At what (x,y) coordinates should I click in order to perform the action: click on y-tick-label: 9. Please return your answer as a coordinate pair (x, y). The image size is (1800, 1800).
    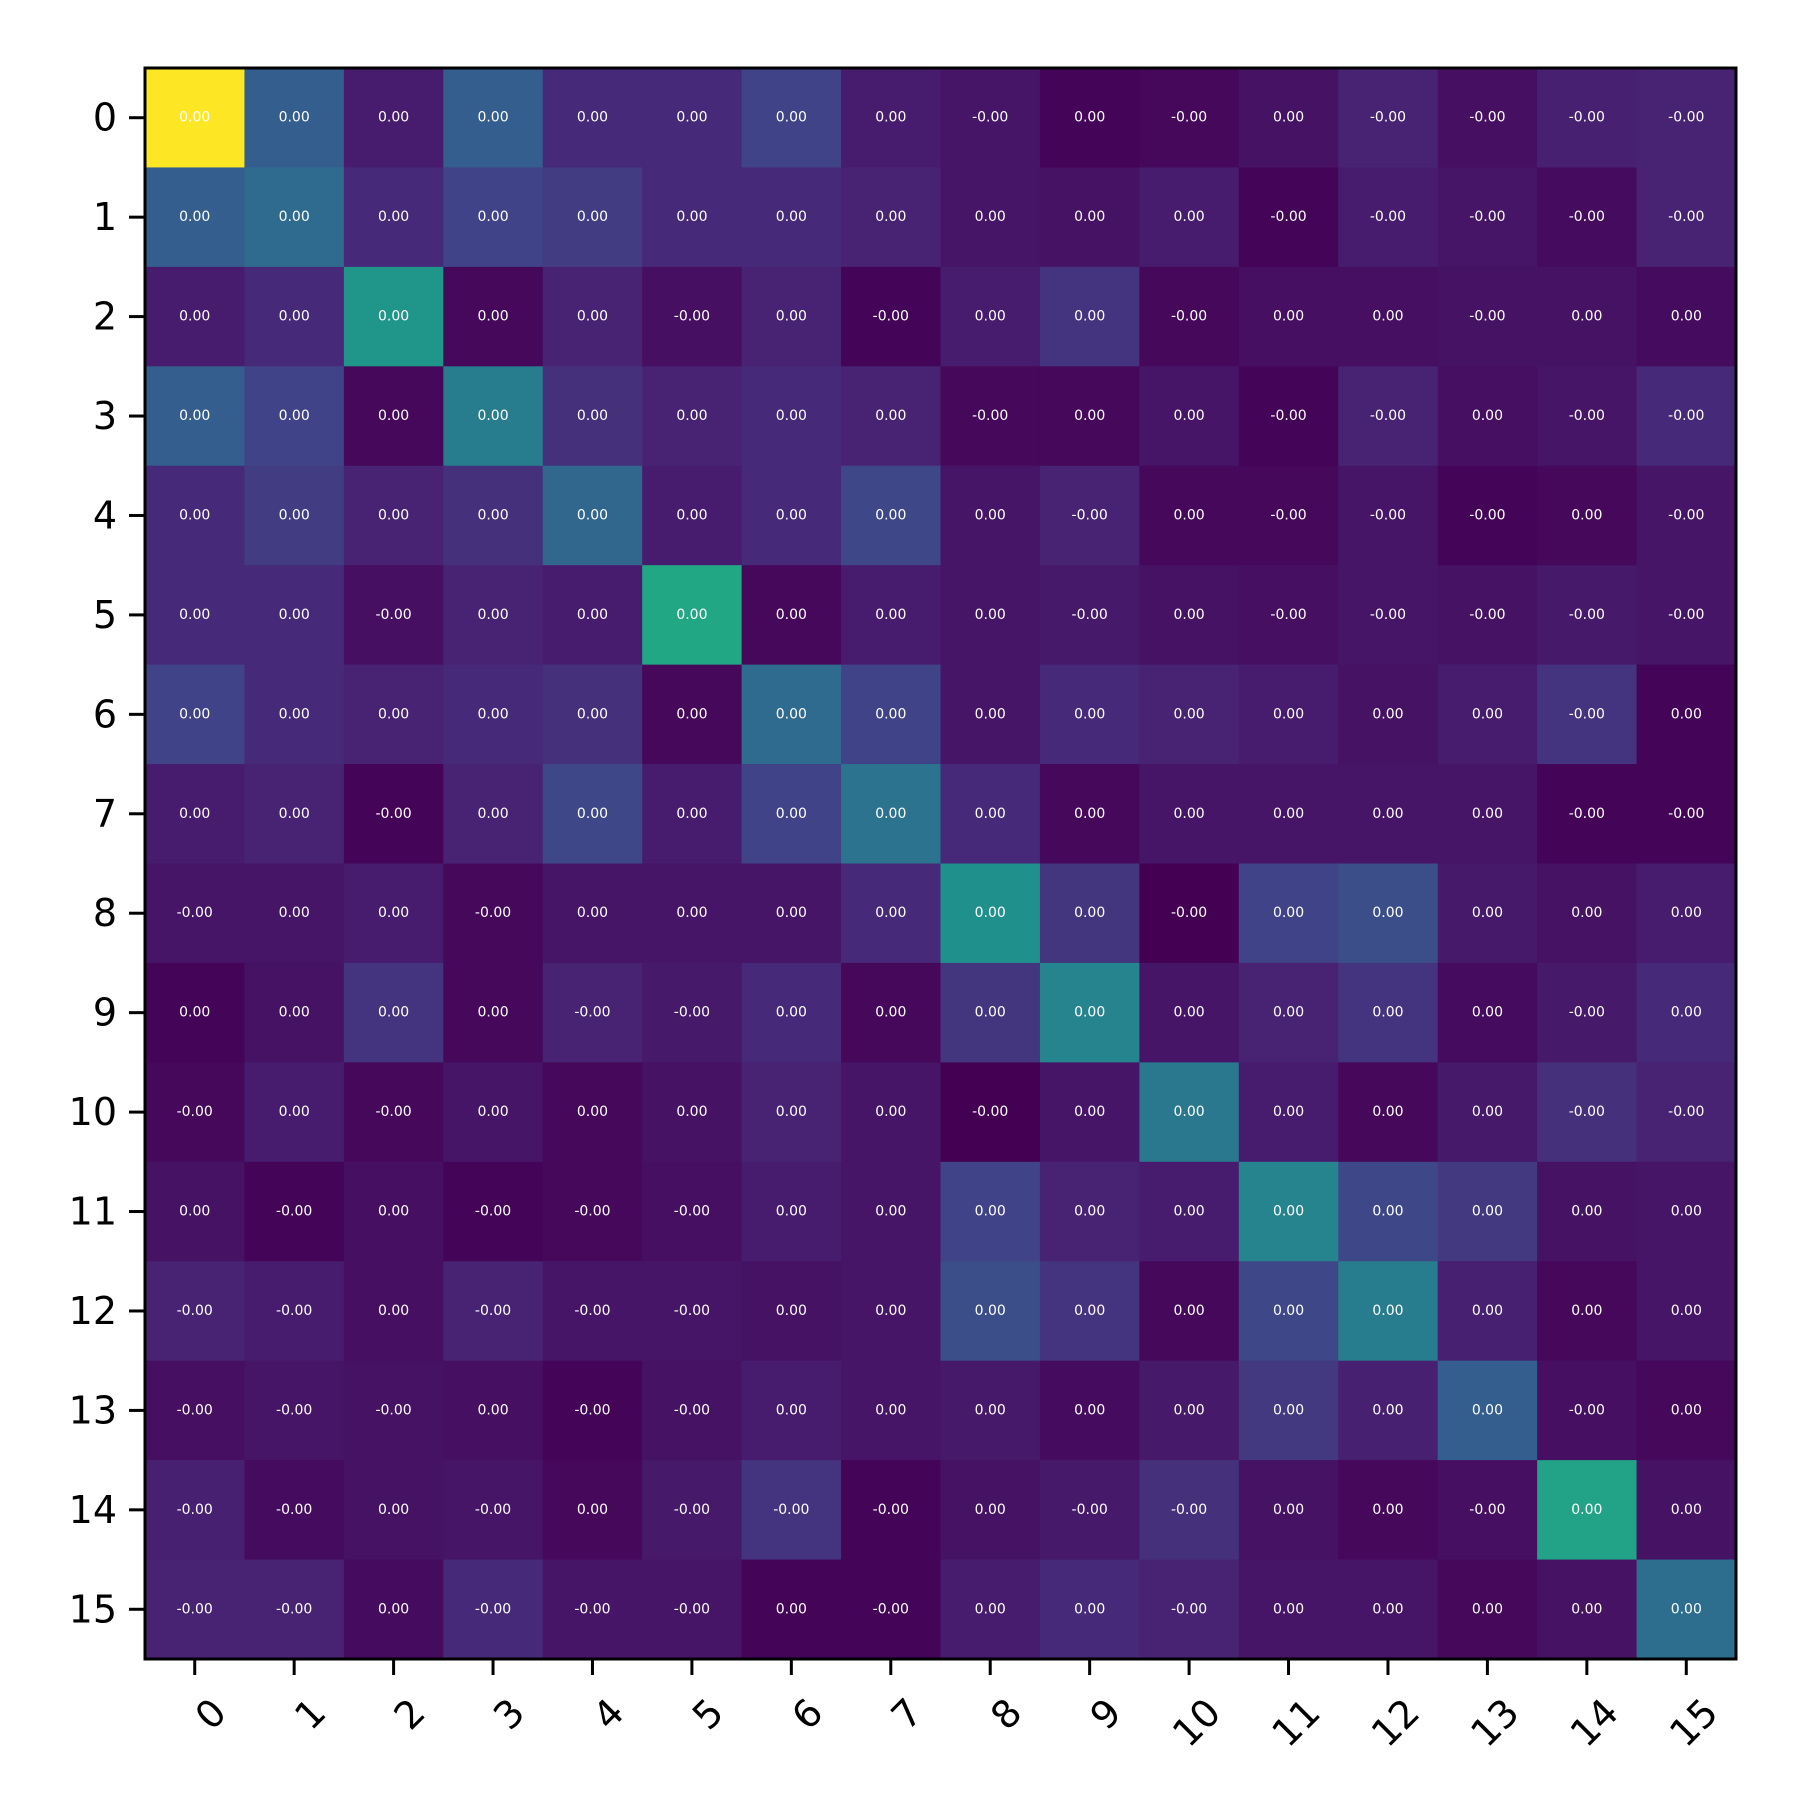
    Looking at the image, I should click on (105, 1013).